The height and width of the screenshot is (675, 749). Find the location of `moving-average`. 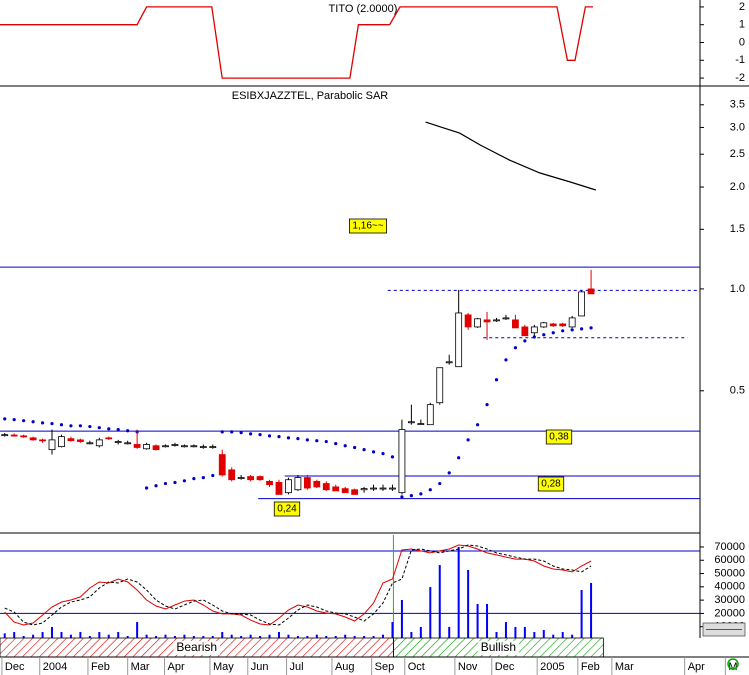

moving-average is located at coordinates (298, 585).